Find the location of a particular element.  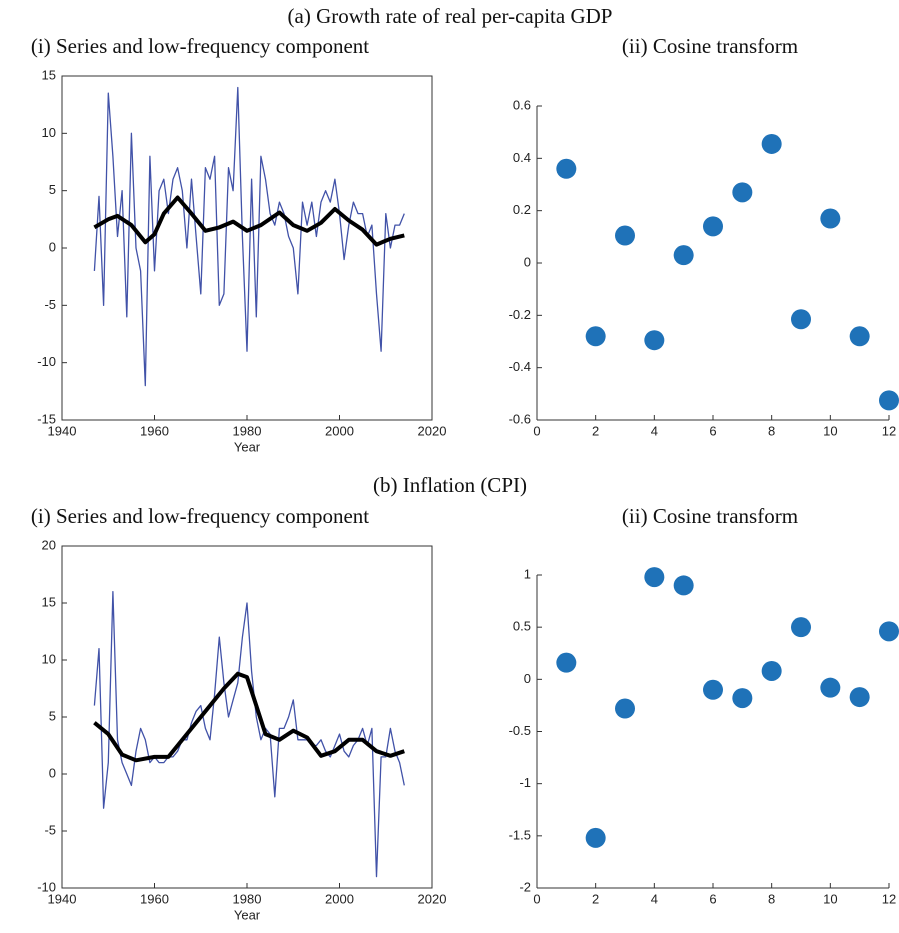

y-tick-label: -0.2 is located at coordinates (520, 314).